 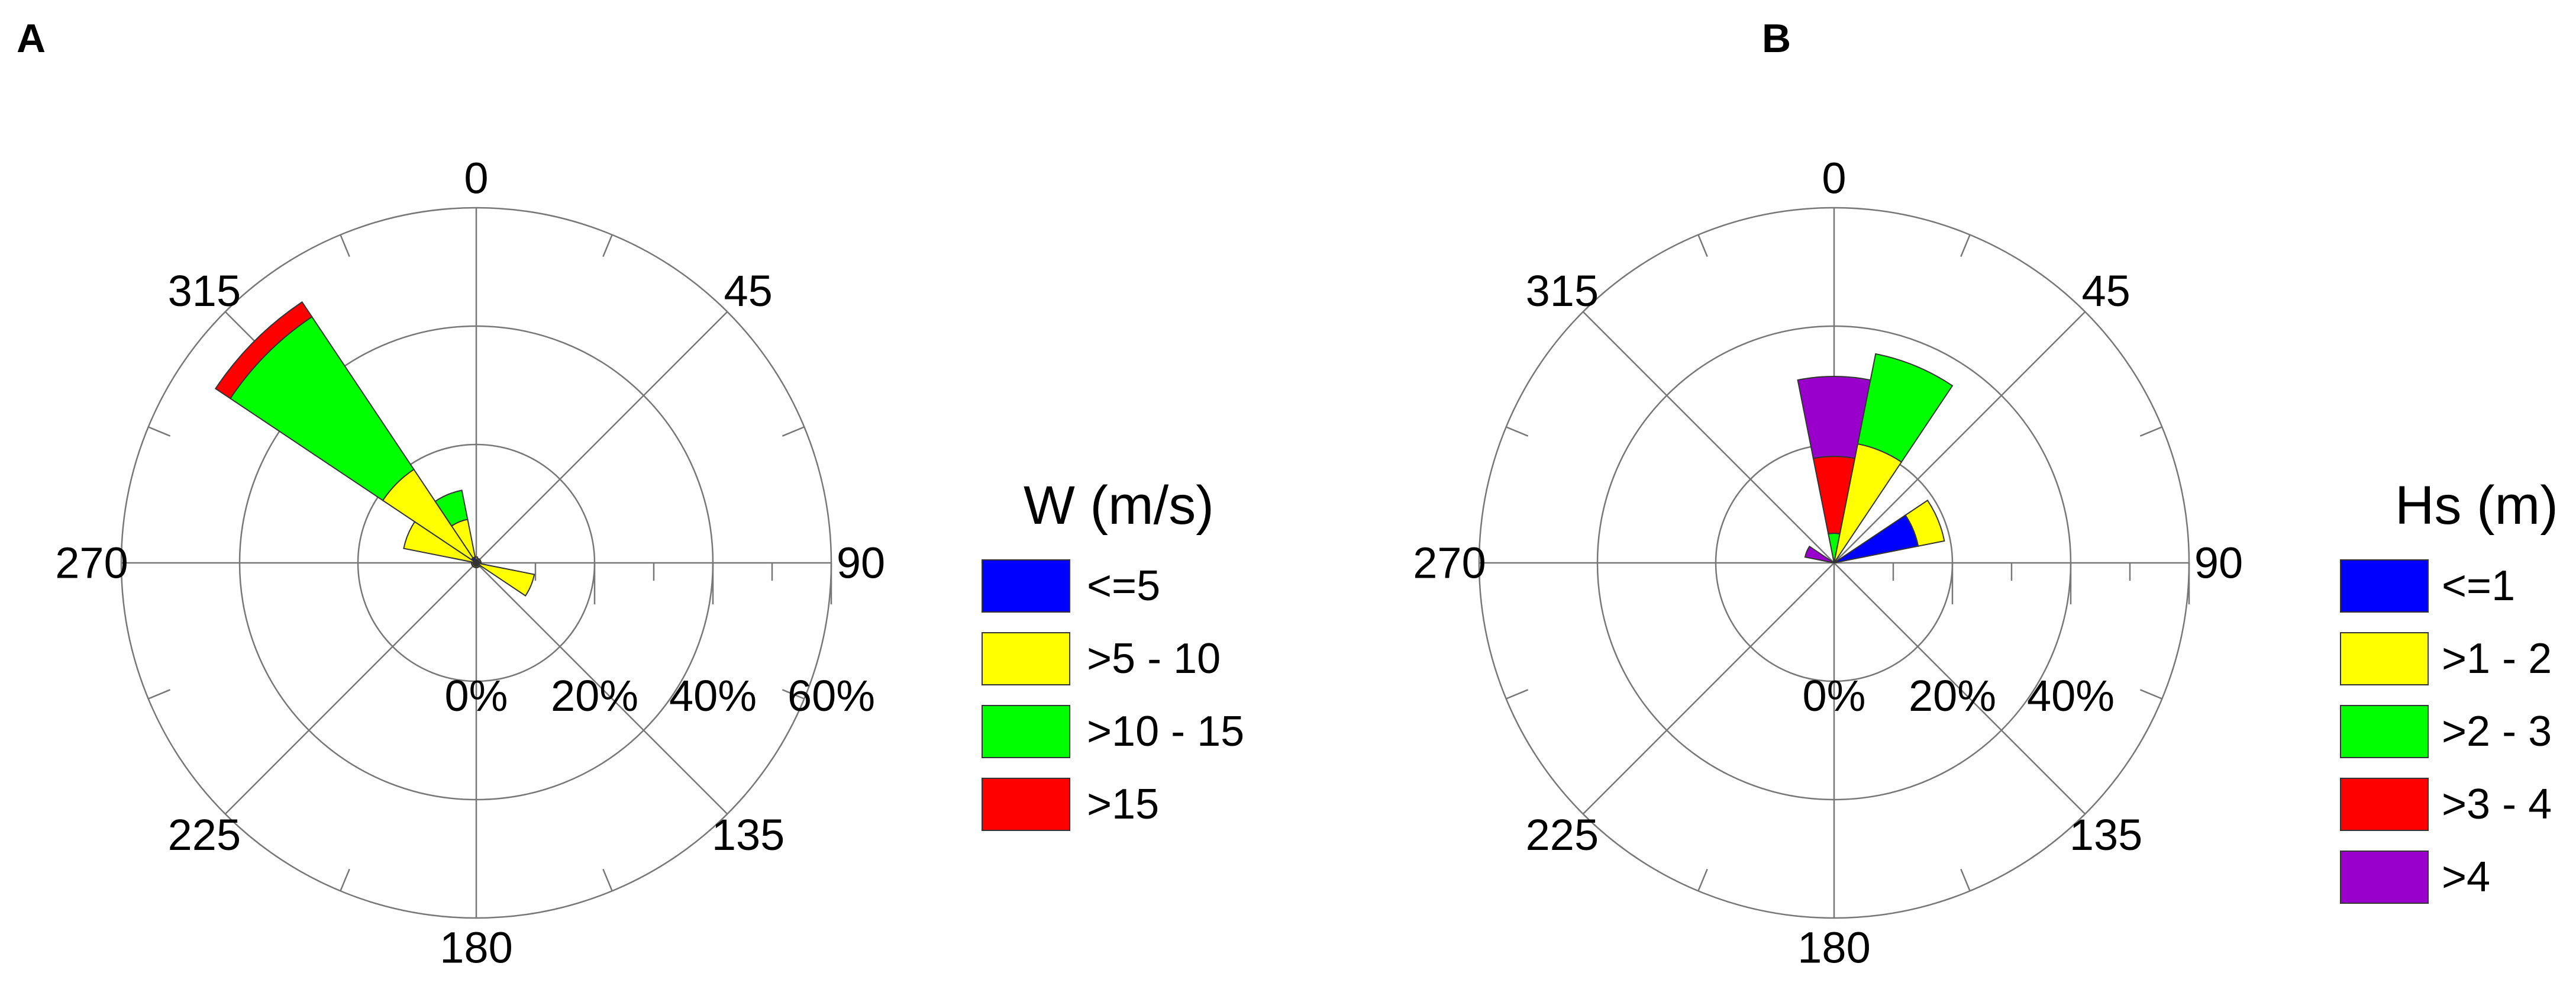 What do you see at coordinates (2497, 658) in the screenshot?
I see `legend-label: >1 - 2` at bounding box center [2497, 658].